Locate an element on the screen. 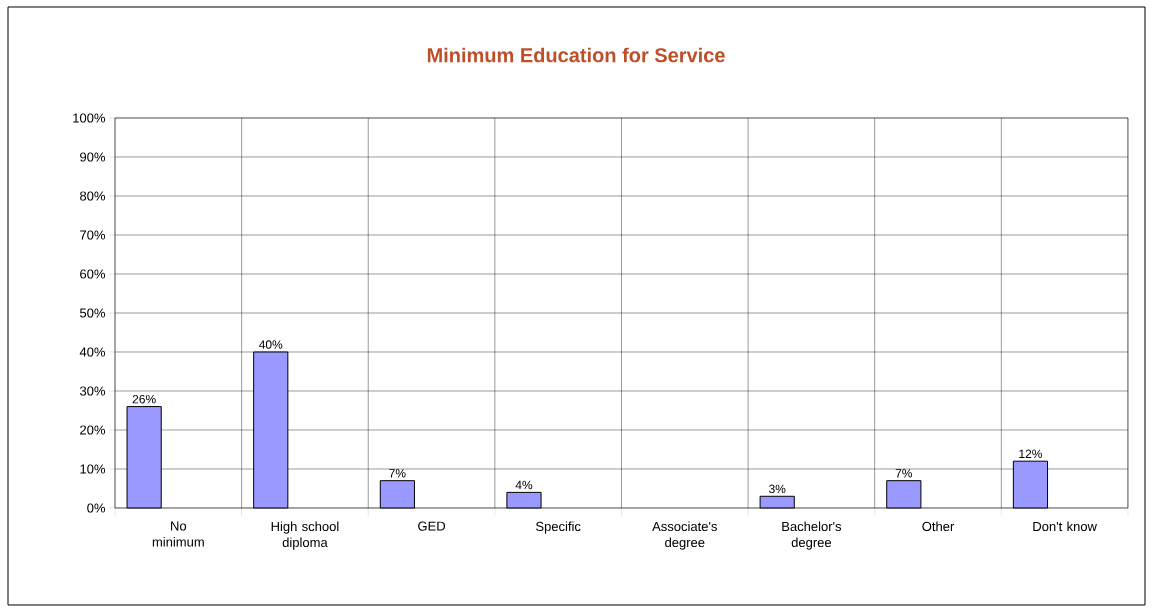  x-tick-label: Specific is located at coordinates (558, 527).